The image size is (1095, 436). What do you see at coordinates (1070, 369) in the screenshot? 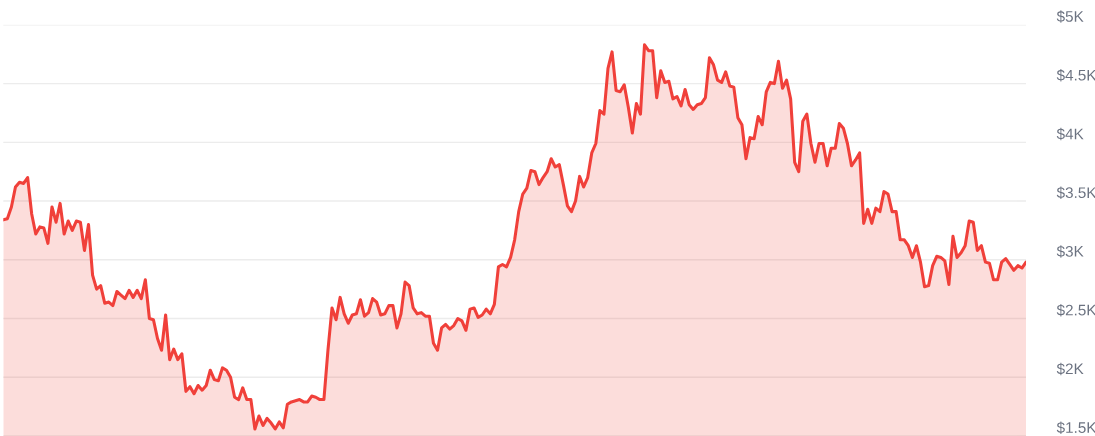
I see `y-tick-label: $2K` at bounding box center [1070, 369].